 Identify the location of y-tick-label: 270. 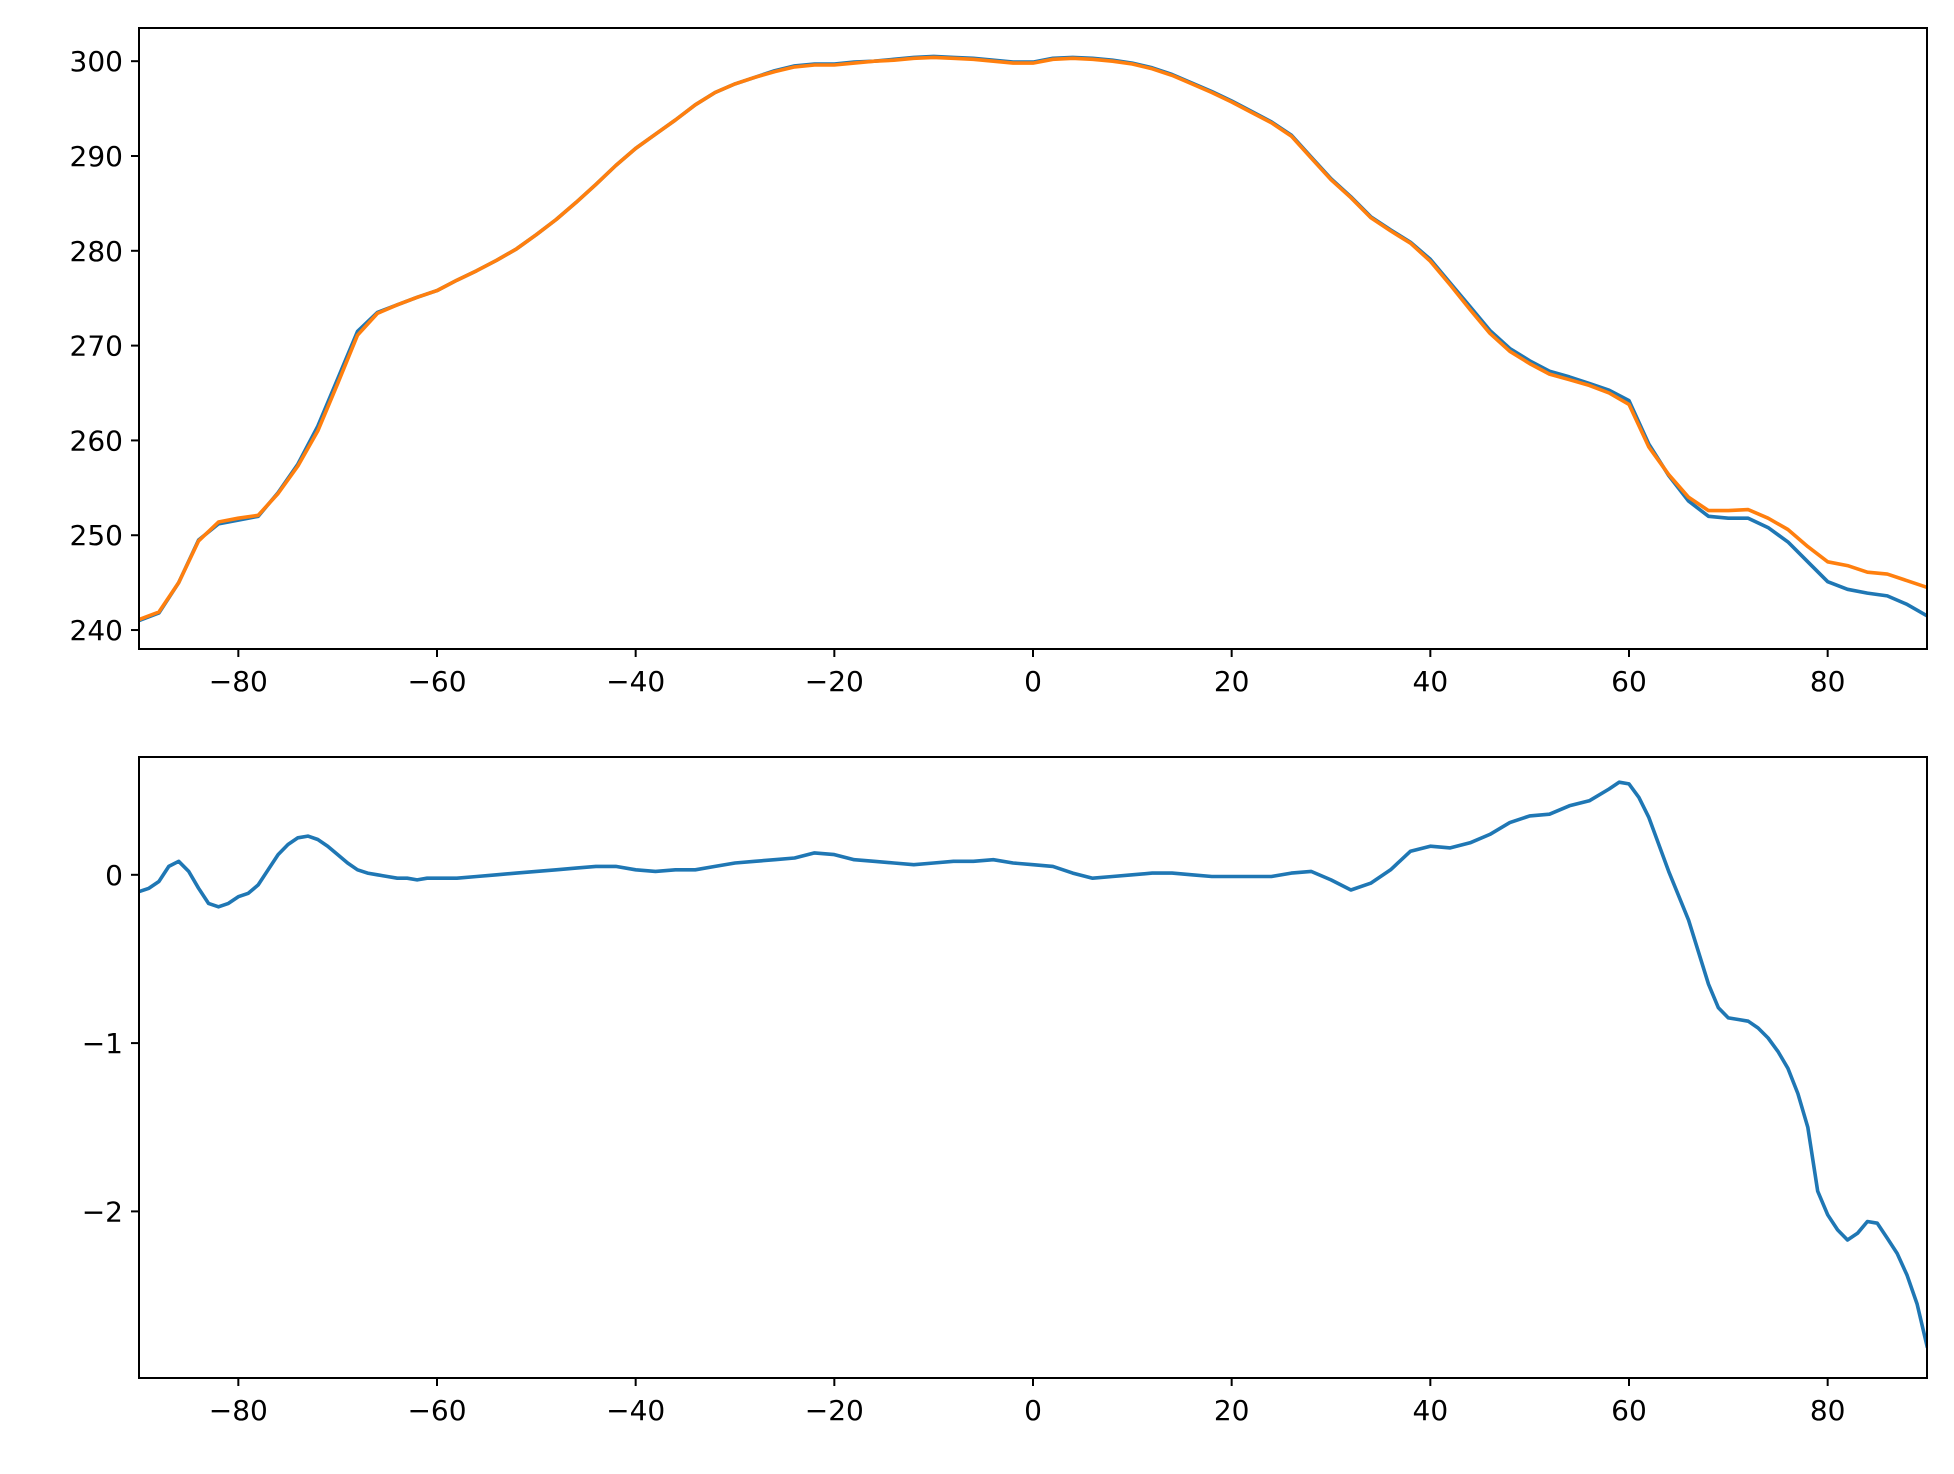
(96, 346).